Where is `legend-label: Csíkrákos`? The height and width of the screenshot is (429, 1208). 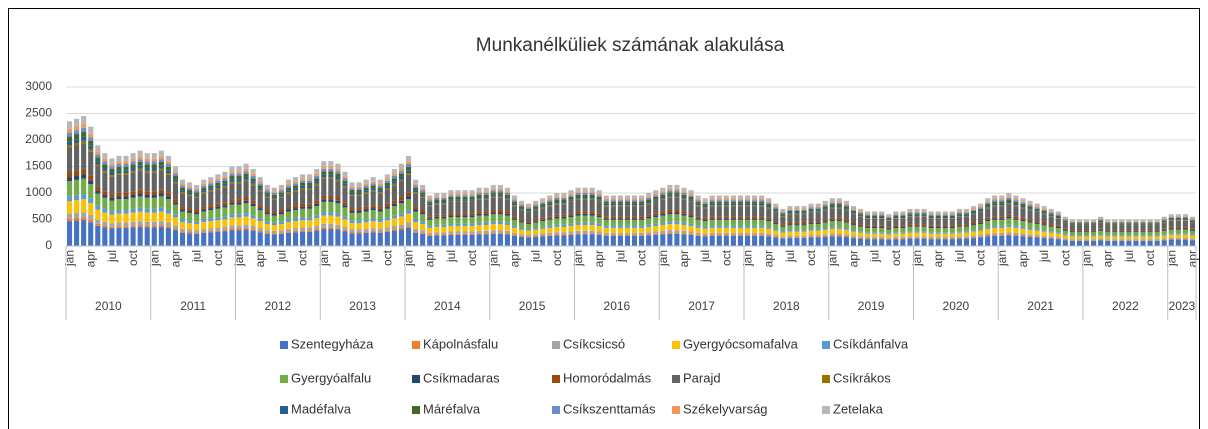
legend-label: Csíkrákos is located at coordinates (862, 377).